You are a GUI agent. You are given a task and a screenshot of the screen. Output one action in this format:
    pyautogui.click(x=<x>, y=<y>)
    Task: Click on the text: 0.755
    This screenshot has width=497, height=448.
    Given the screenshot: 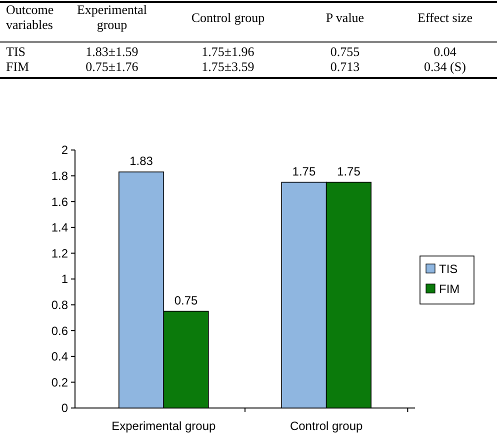 What is the action you would take?
    pyautogui.click(x=345, y=51)
    